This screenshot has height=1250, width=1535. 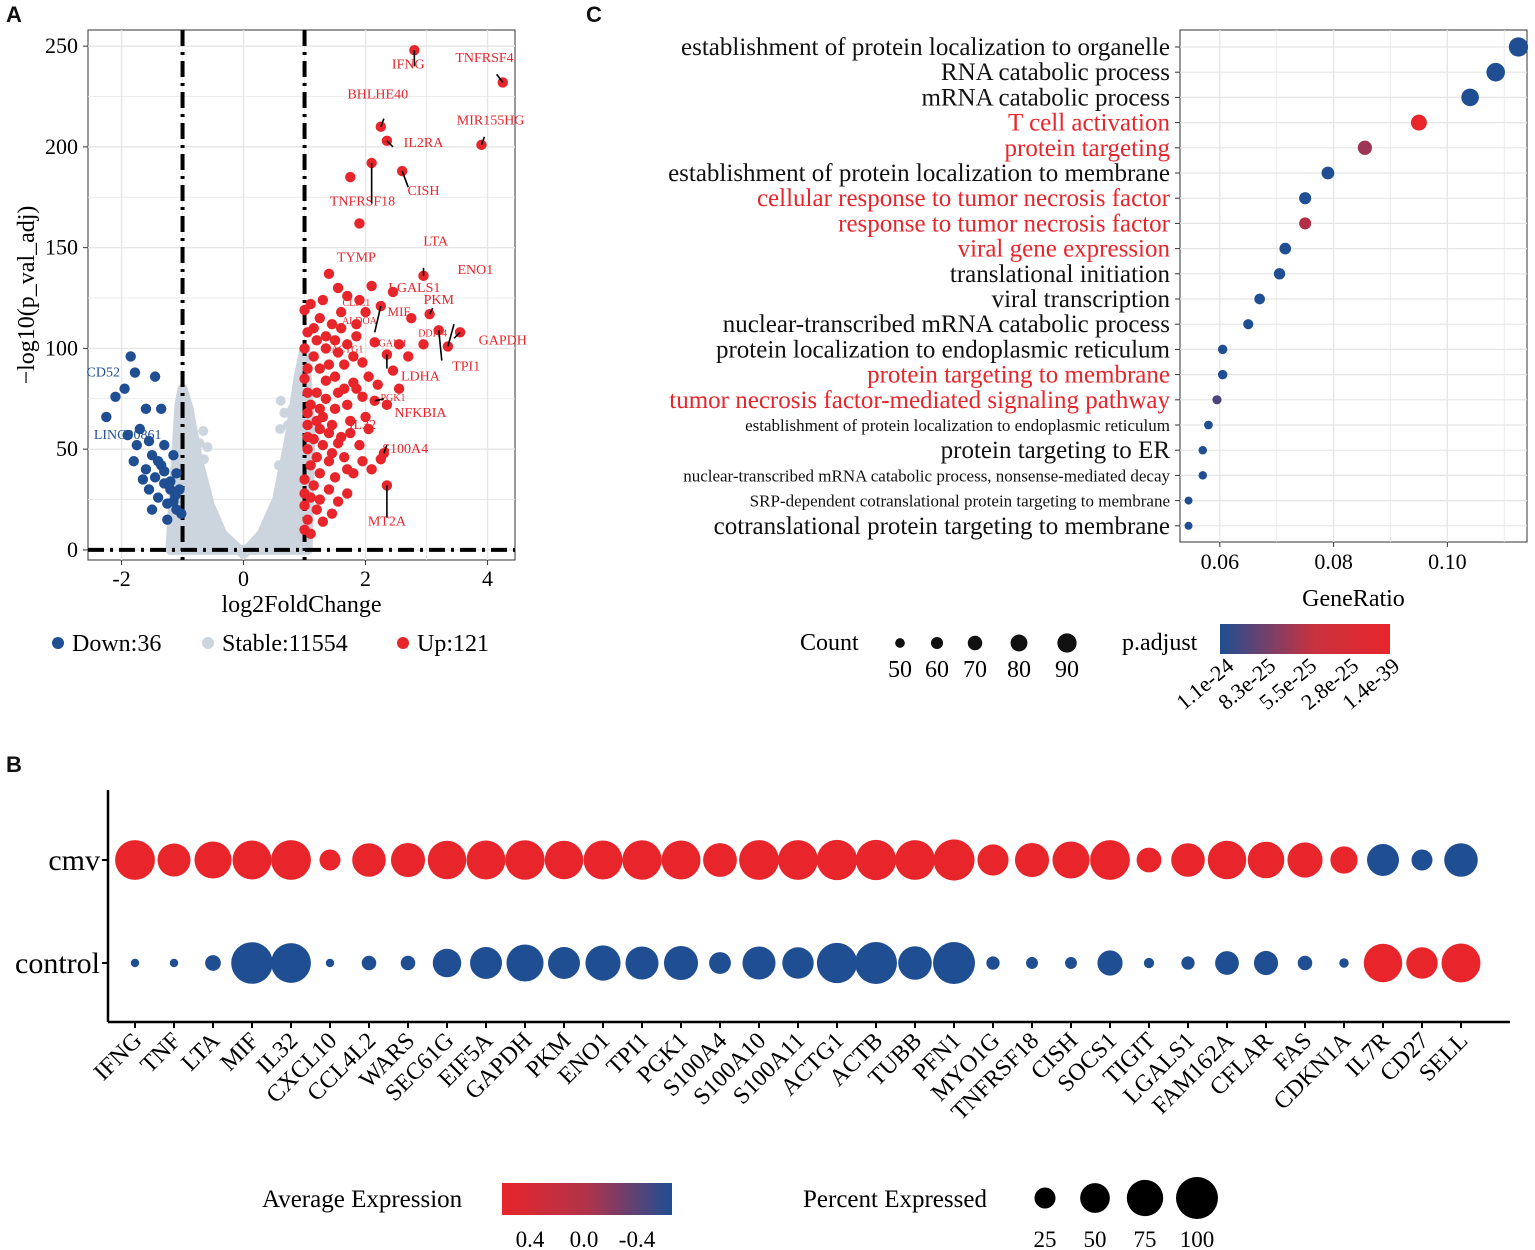 What do you see at coordinates (1333, 561) in the screenshot?
I see `x-tick-label: 0.08` at bounding box center [1333, 561].